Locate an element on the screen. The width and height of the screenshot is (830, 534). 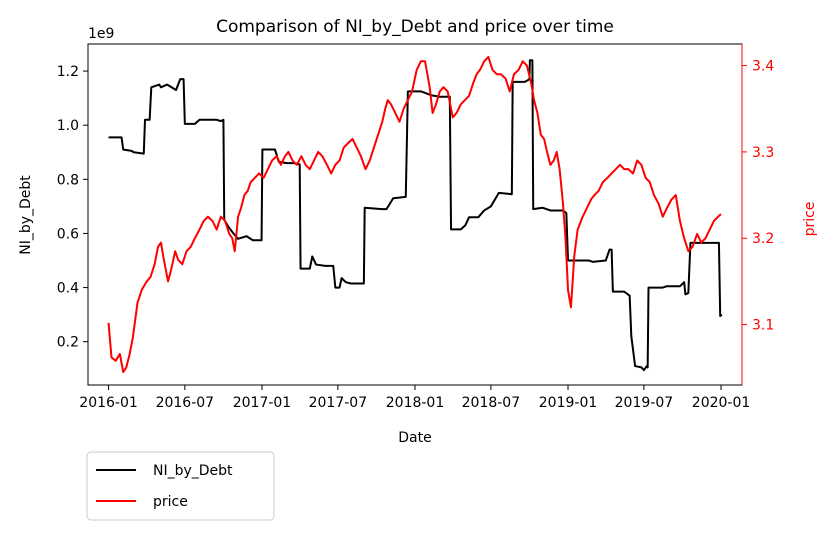
left-tick-label: 0.2 is located at coordinates (68, 343).